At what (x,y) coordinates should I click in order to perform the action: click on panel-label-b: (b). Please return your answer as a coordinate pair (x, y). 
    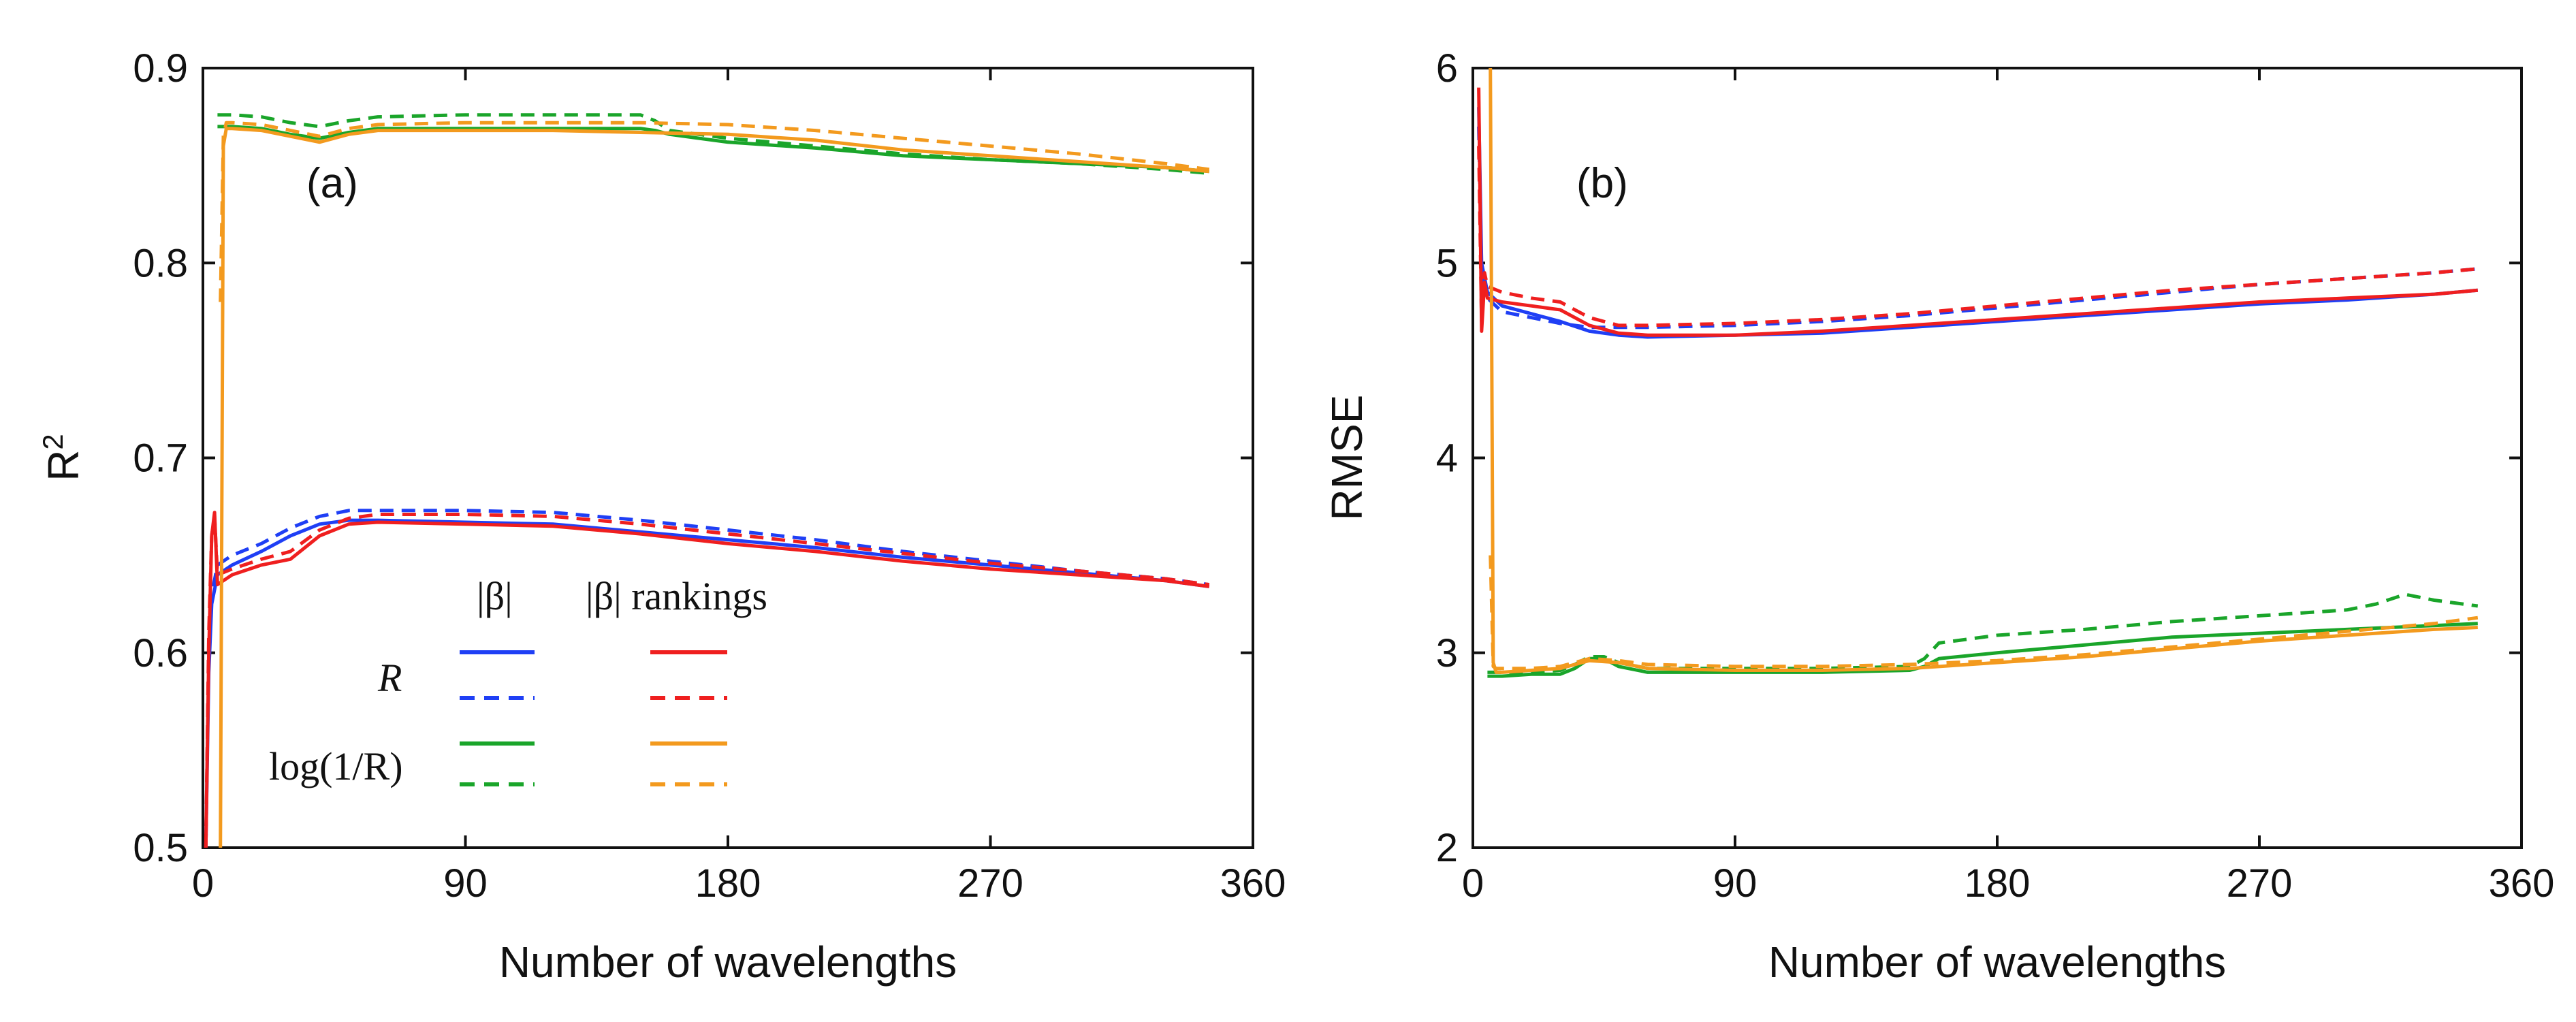
    Looking at the image, I should click on (1602, 183).